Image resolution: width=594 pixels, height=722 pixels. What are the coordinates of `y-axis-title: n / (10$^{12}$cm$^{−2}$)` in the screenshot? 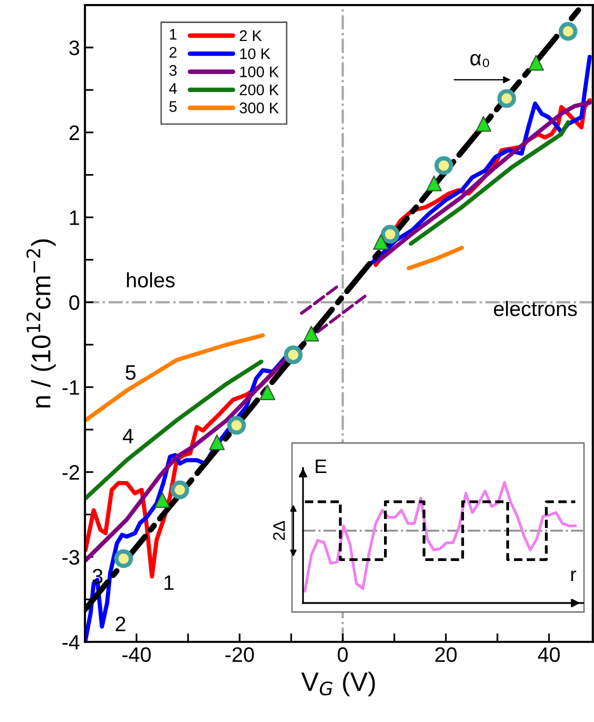 It's located at (41, 323).